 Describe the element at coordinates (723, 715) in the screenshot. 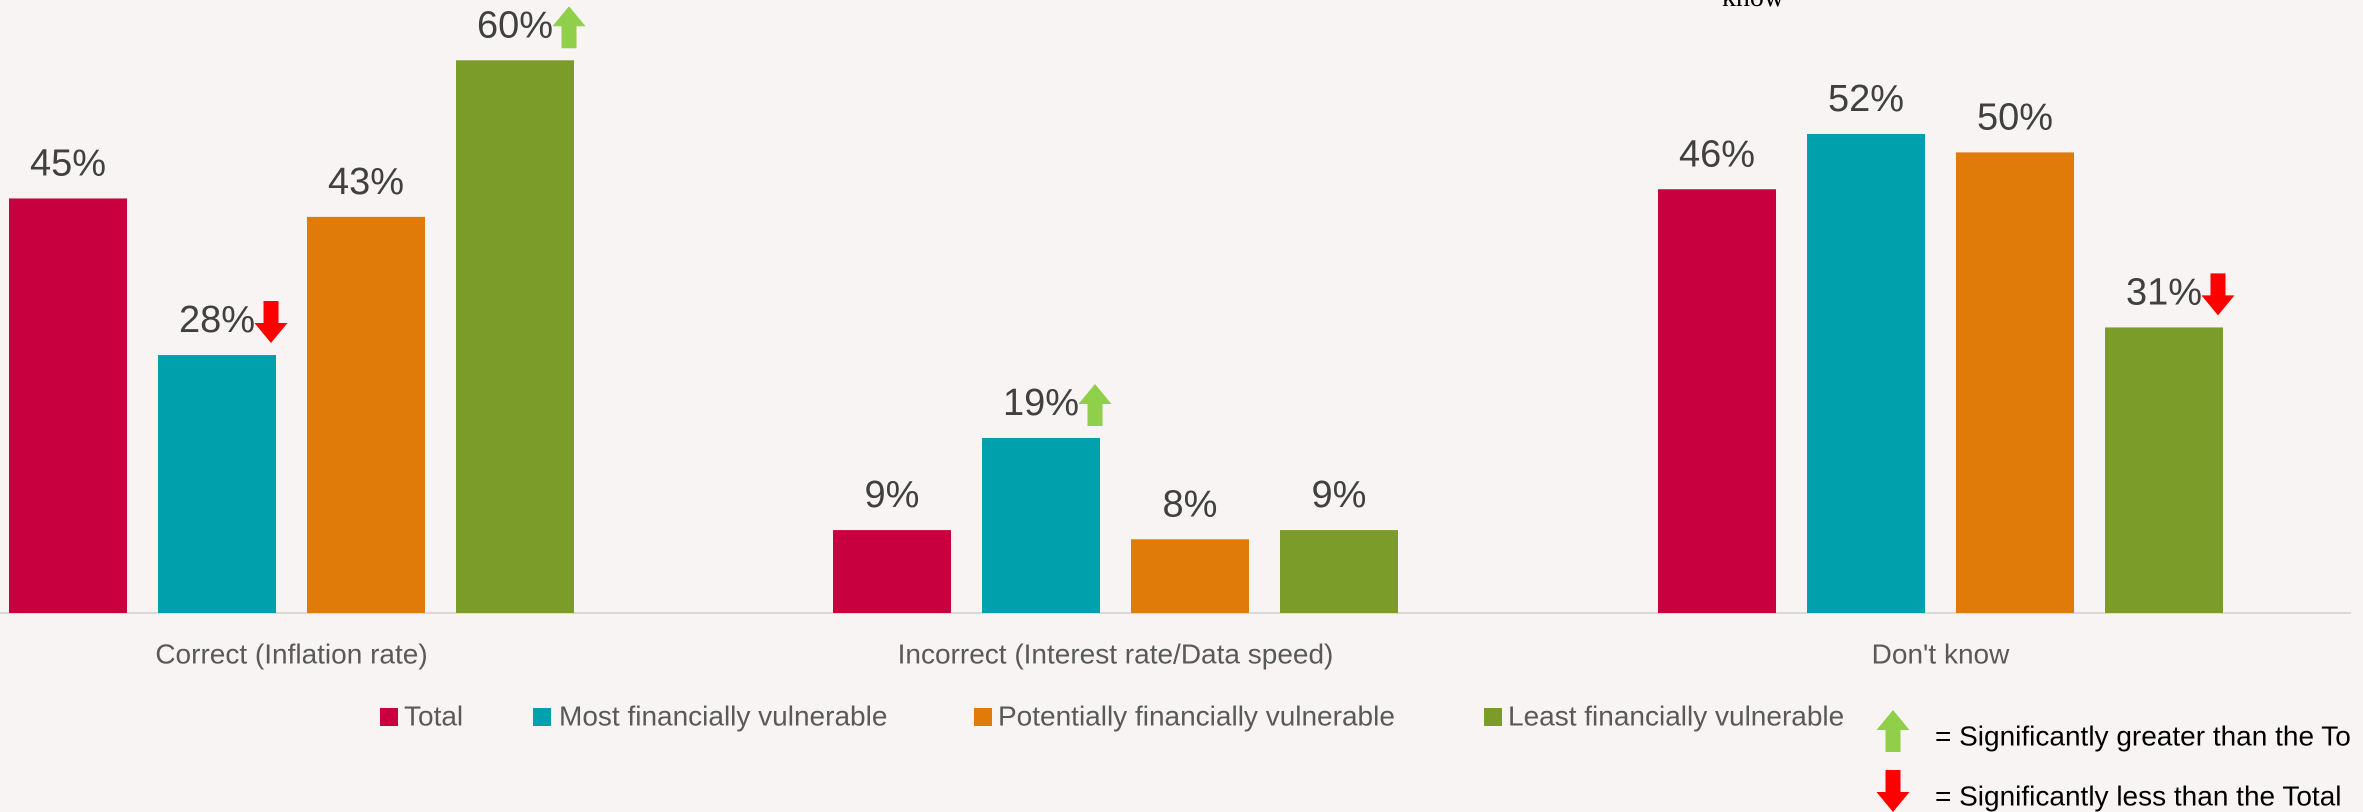

I see `legend-label: Most financially vulnerable` at that location.